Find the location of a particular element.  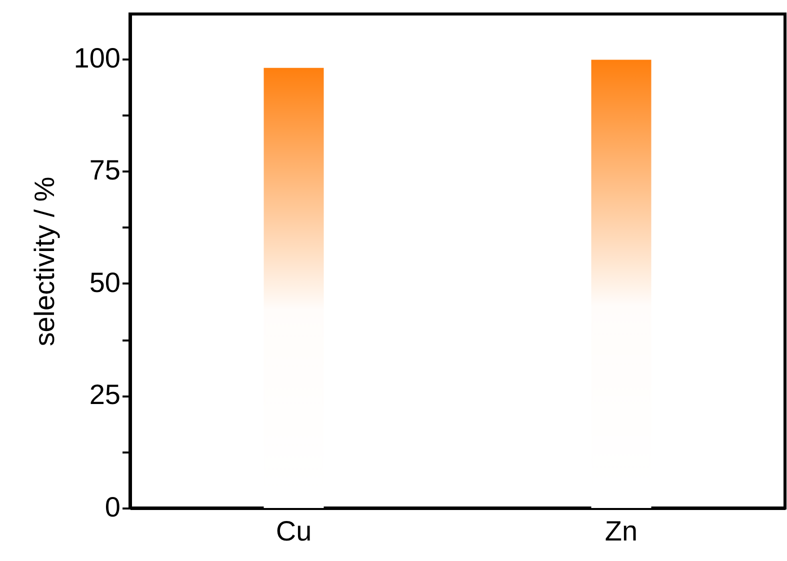

y-tick-label: 25 is located at coordinates (104, 394).